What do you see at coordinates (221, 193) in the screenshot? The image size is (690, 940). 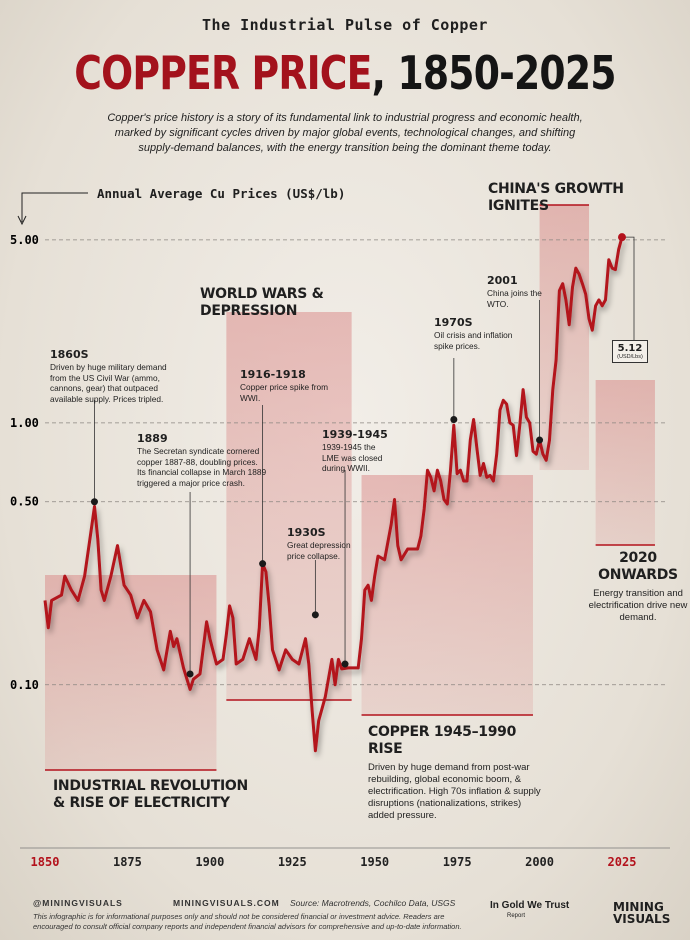 I see `y-axis-label: Annual Average Cu Prices (US$/lb)` at bounding box center [221, 193].